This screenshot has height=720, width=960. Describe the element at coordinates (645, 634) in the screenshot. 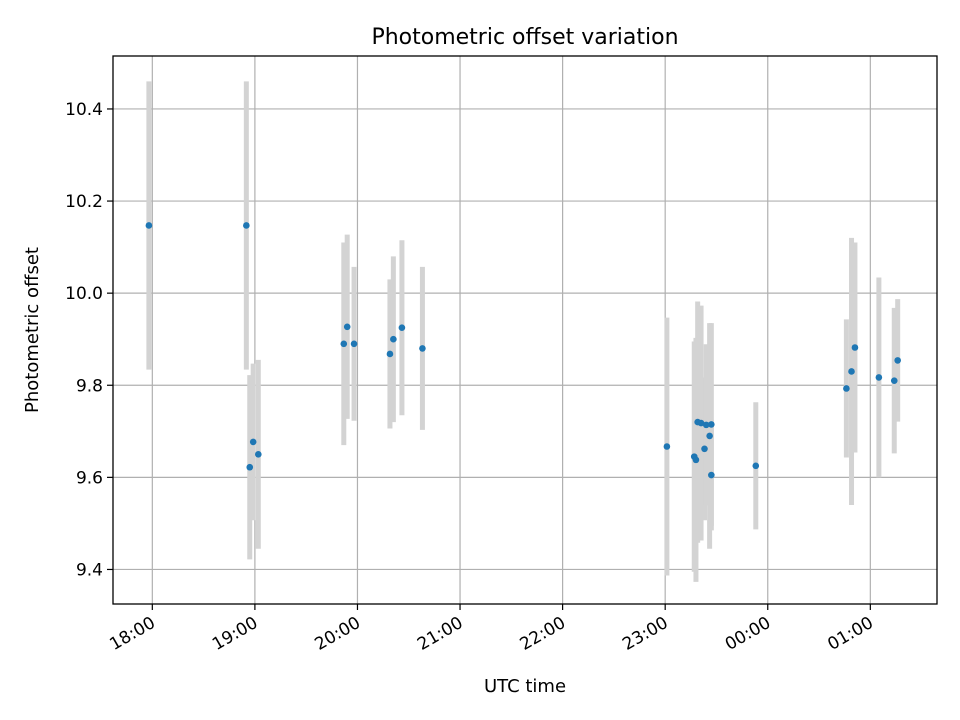

I see `x-tick-label: 23:00` at that location.